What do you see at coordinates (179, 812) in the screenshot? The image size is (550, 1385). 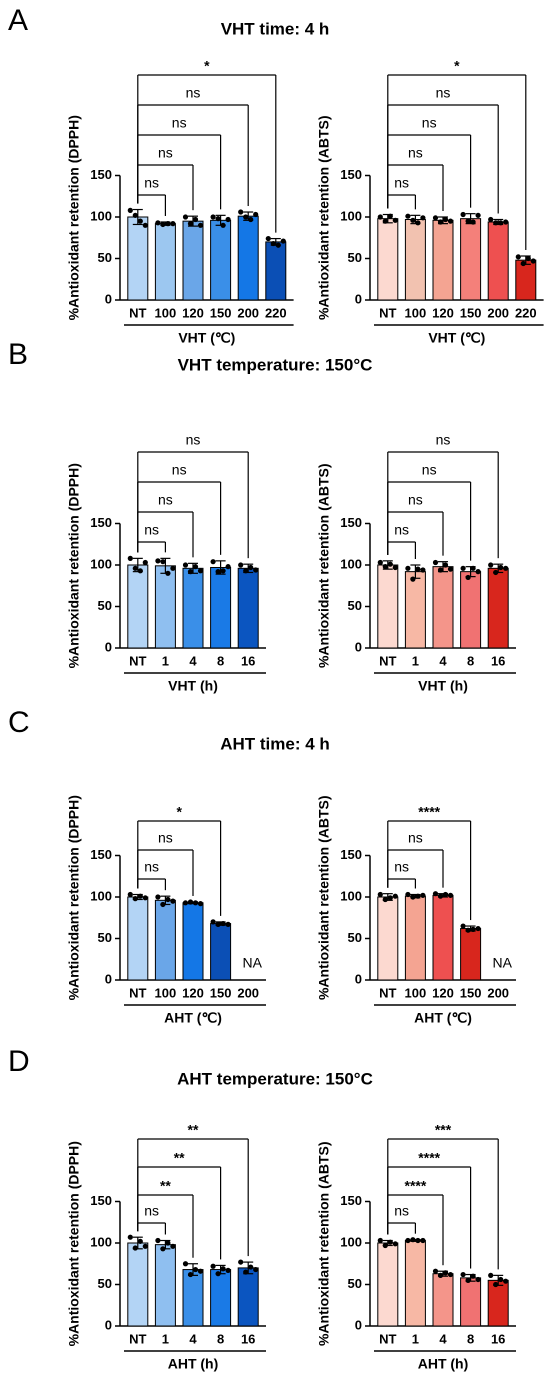 I see `significance-label: *` at bounding box center [179, 812].